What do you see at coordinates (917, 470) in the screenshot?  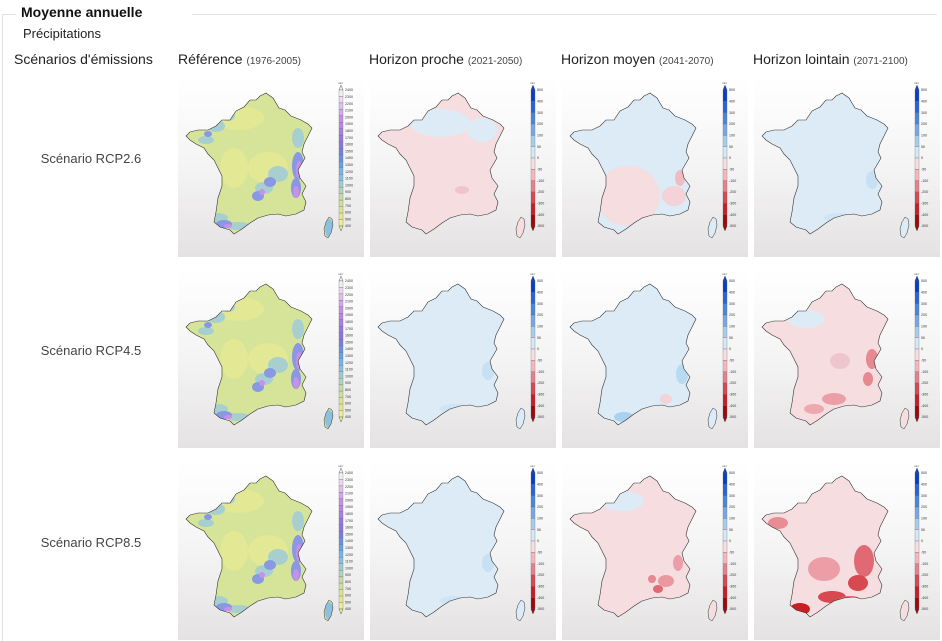 I see `scale-arrow-top` at bounding box center [917, 470].